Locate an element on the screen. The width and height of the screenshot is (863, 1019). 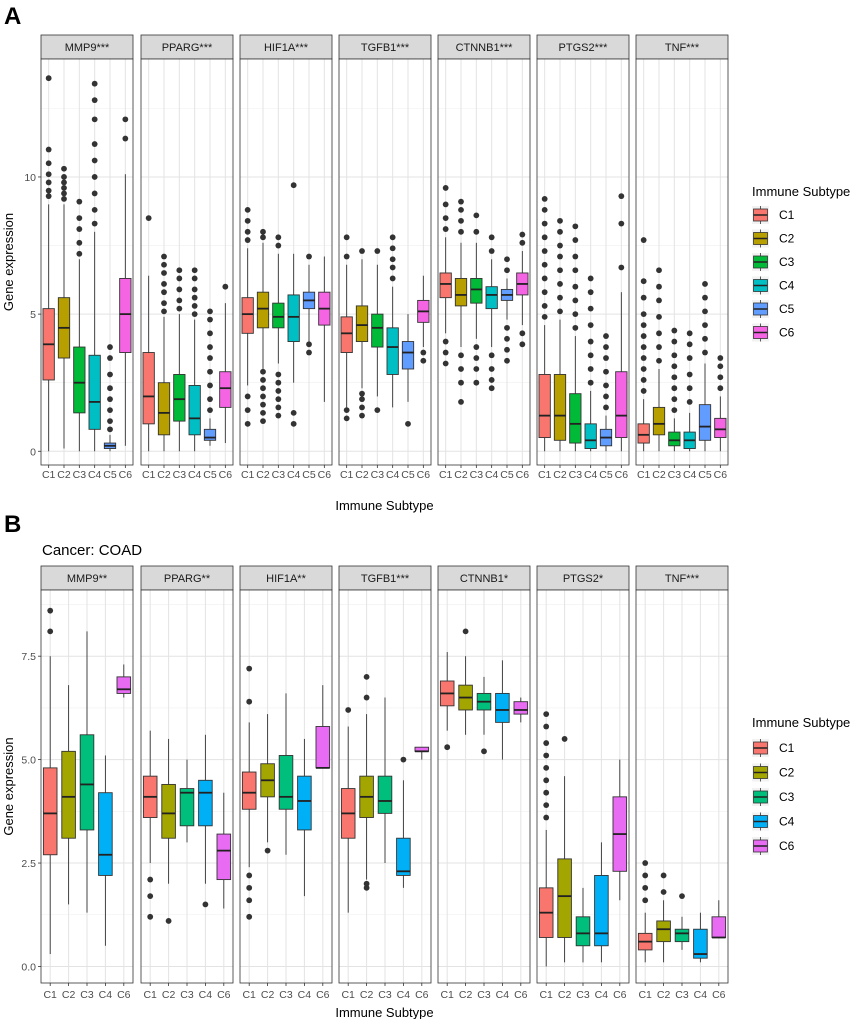
panel-label: A is located at coordinates (12, 16).